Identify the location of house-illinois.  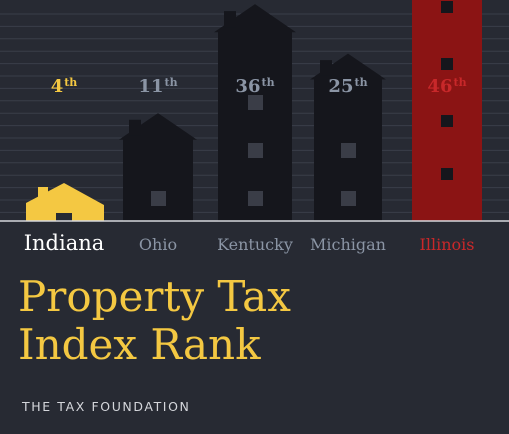
(447, 110).